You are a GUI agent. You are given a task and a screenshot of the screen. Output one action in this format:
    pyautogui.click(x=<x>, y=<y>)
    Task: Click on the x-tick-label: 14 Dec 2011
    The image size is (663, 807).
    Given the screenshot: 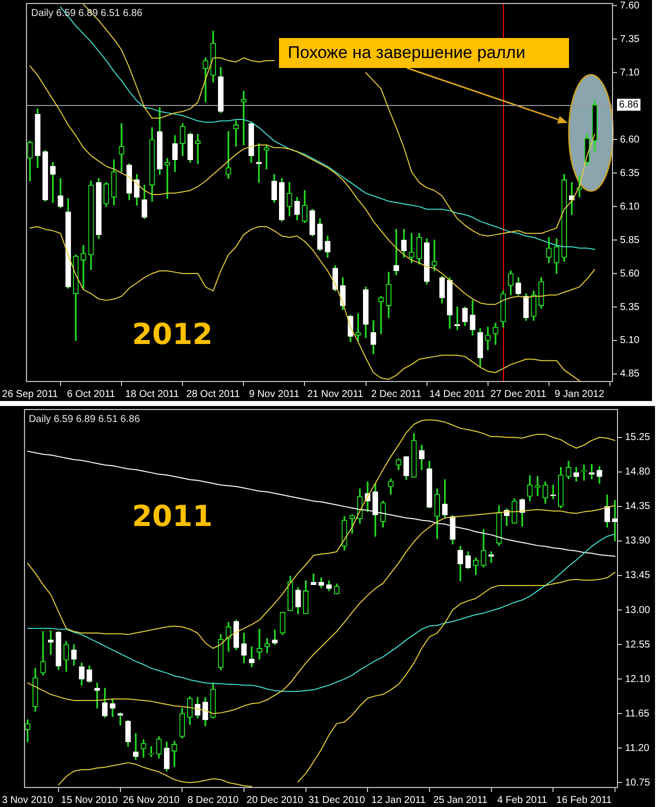 What is the action you would take?
    pyautogui.click(x=457, y=394)
    